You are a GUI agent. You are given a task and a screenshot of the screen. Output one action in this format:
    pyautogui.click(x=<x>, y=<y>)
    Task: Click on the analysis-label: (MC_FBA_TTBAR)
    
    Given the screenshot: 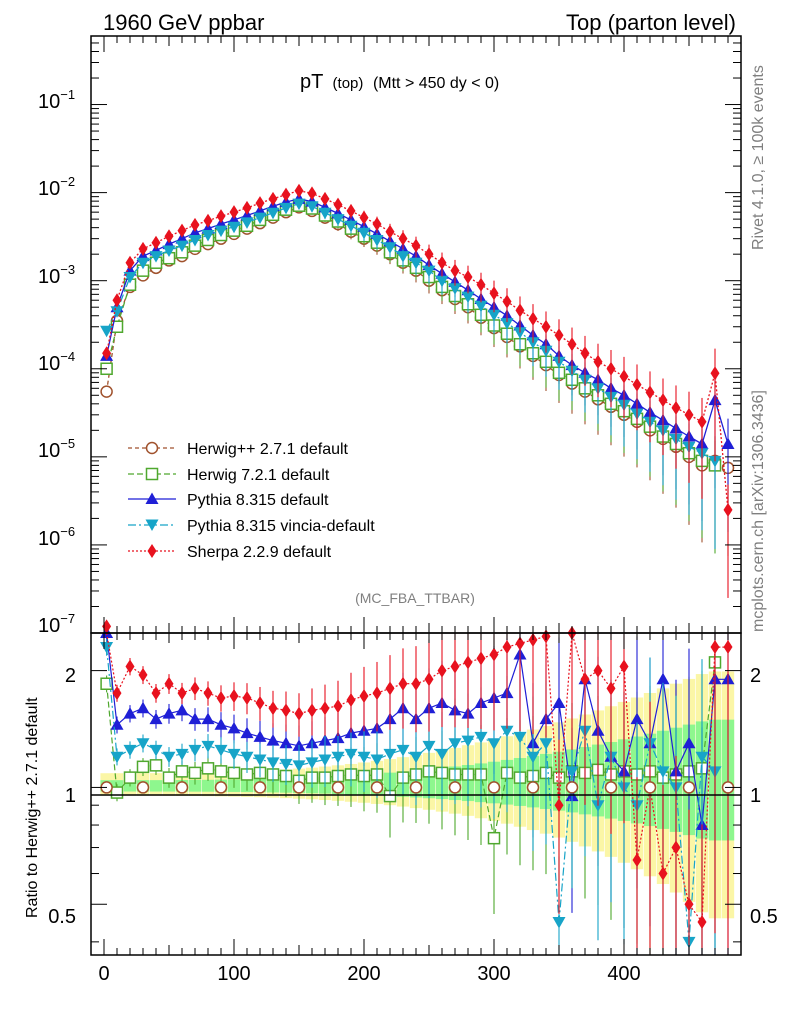 What is the action you would take?
    pyautogui.click(x=415, y=598)
    